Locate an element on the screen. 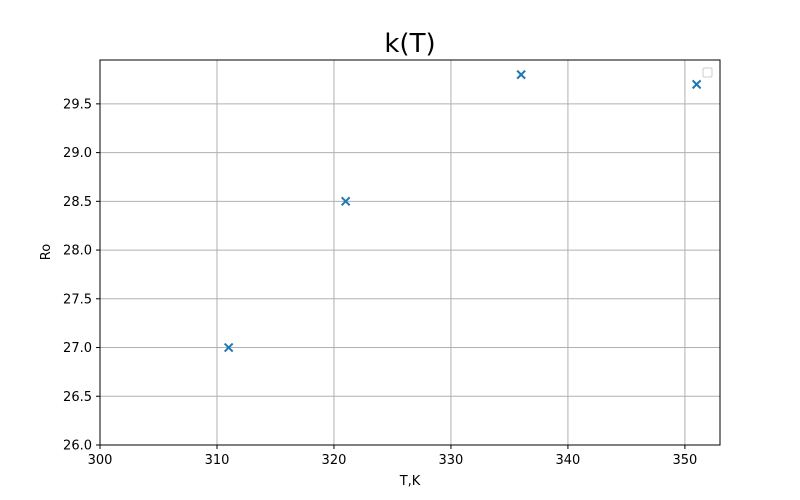  y-tick-label: 27.0 is located at coordinates (77, 348).